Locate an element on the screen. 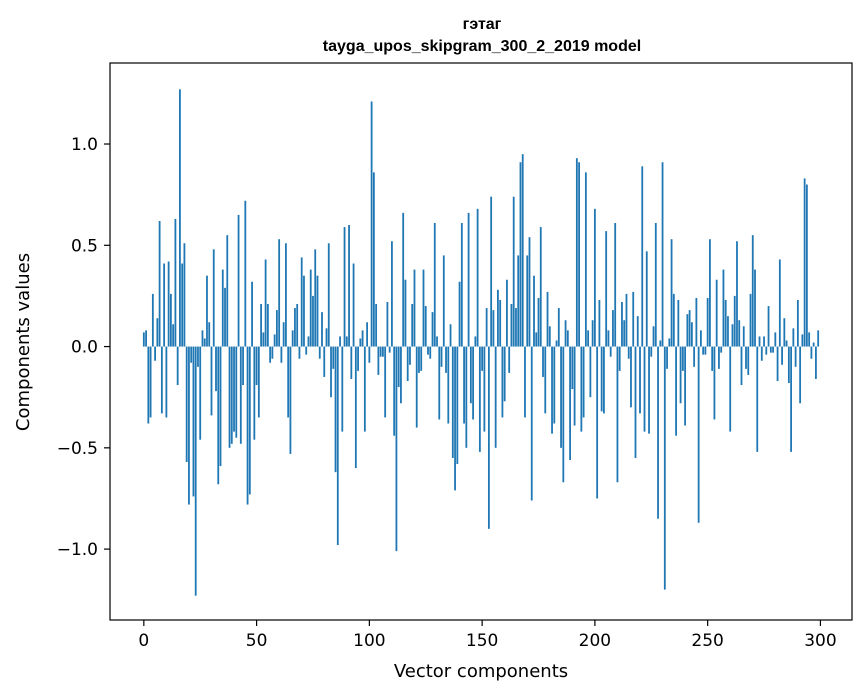 Image resolution: width=867 pixels, height=696 pixels. x-tick-label: 250 is located at coordinates (707, 641).